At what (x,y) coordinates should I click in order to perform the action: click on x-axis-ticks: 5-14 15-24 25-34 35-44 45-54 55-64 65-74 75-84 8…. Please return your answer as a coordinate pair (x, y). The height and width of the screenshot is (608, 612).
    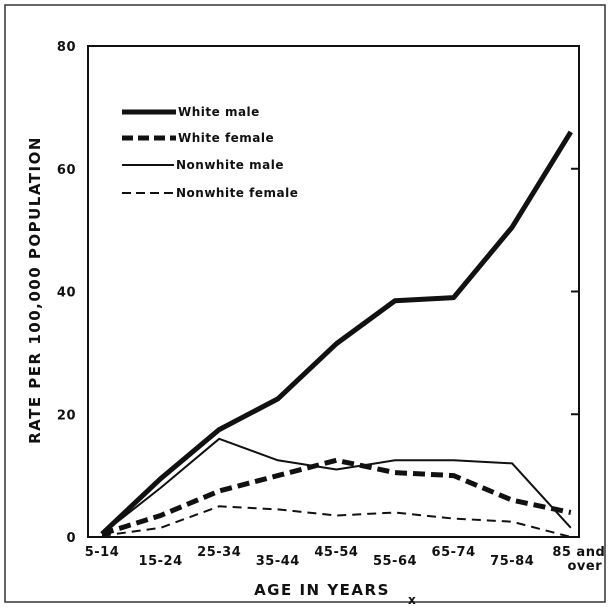
    Looking at the image, I should click on (345, 559).